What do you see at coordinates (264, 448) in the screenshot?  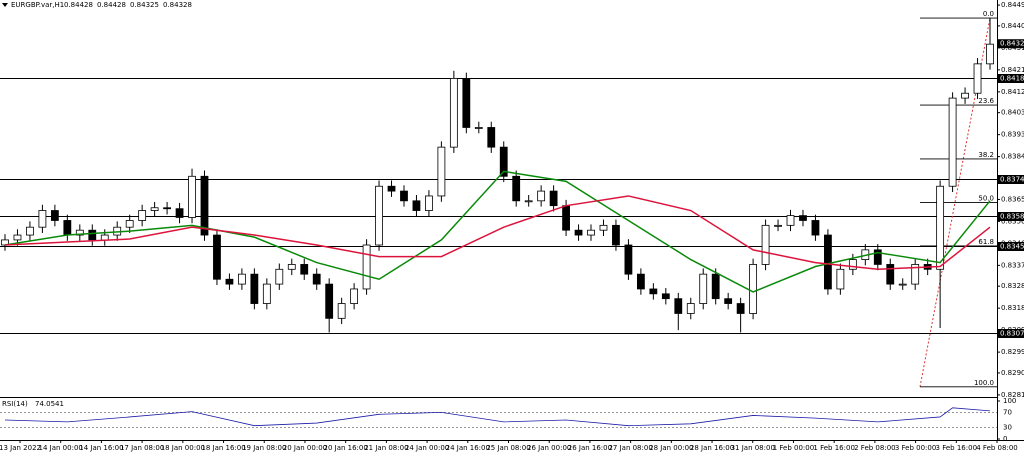 I see `x-tick-label: 19 Jan 08:00` at bounding box center [264, 448].